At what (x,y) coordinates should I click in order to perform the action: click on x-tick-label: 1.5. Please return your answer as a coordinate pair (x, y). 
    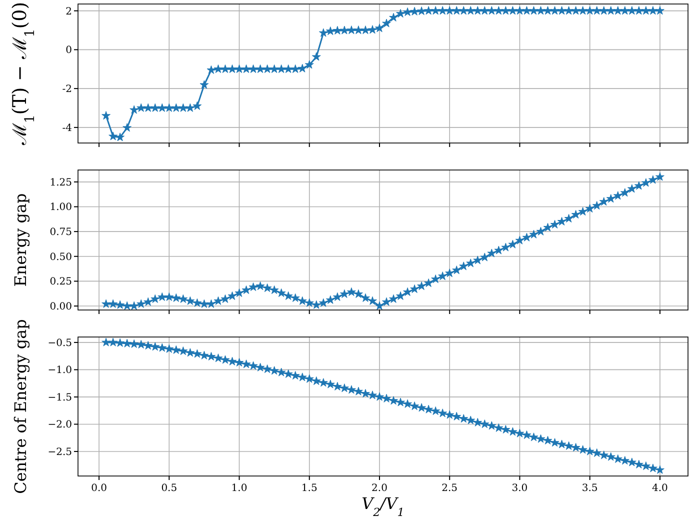
    Looking at the image, I should click on (309, 488).